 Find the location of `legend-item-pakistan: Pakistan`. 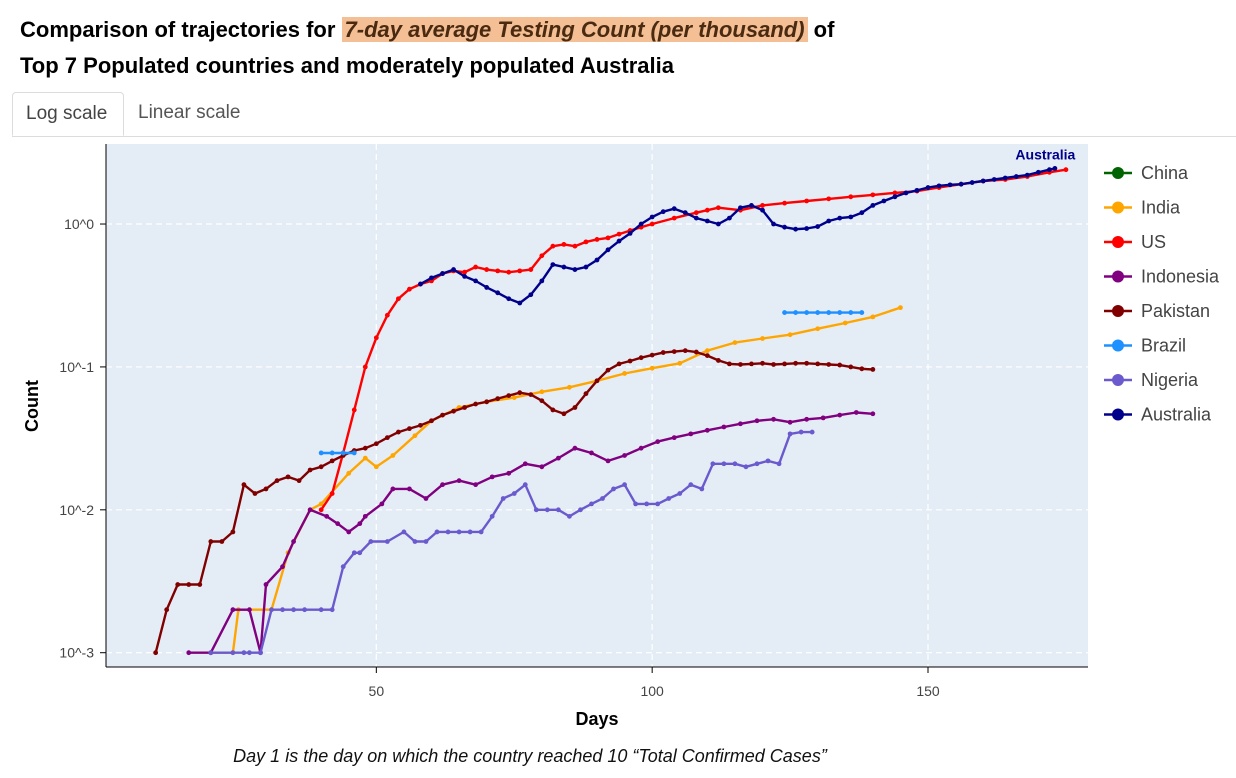

legend-item-pakistan: Pakistan is located at coordinates (1157, 311).